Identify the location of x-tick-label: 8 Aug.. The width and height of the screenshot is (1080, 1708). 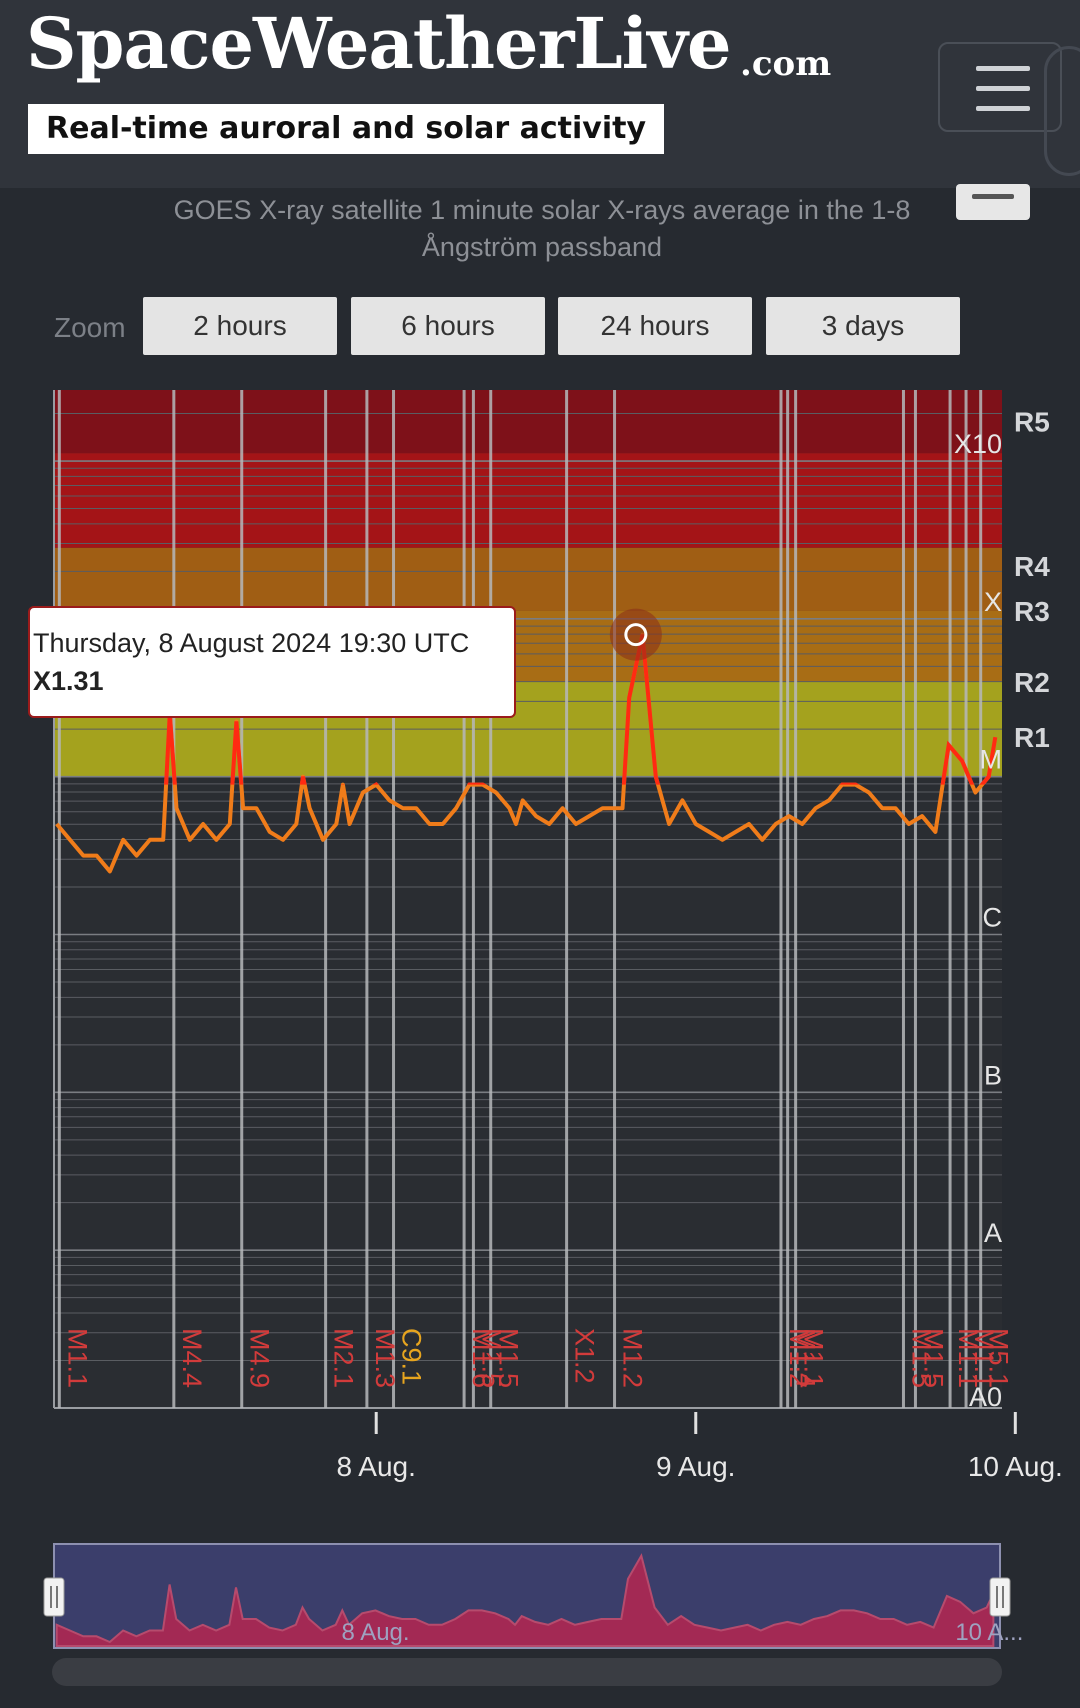
(376, 1466).